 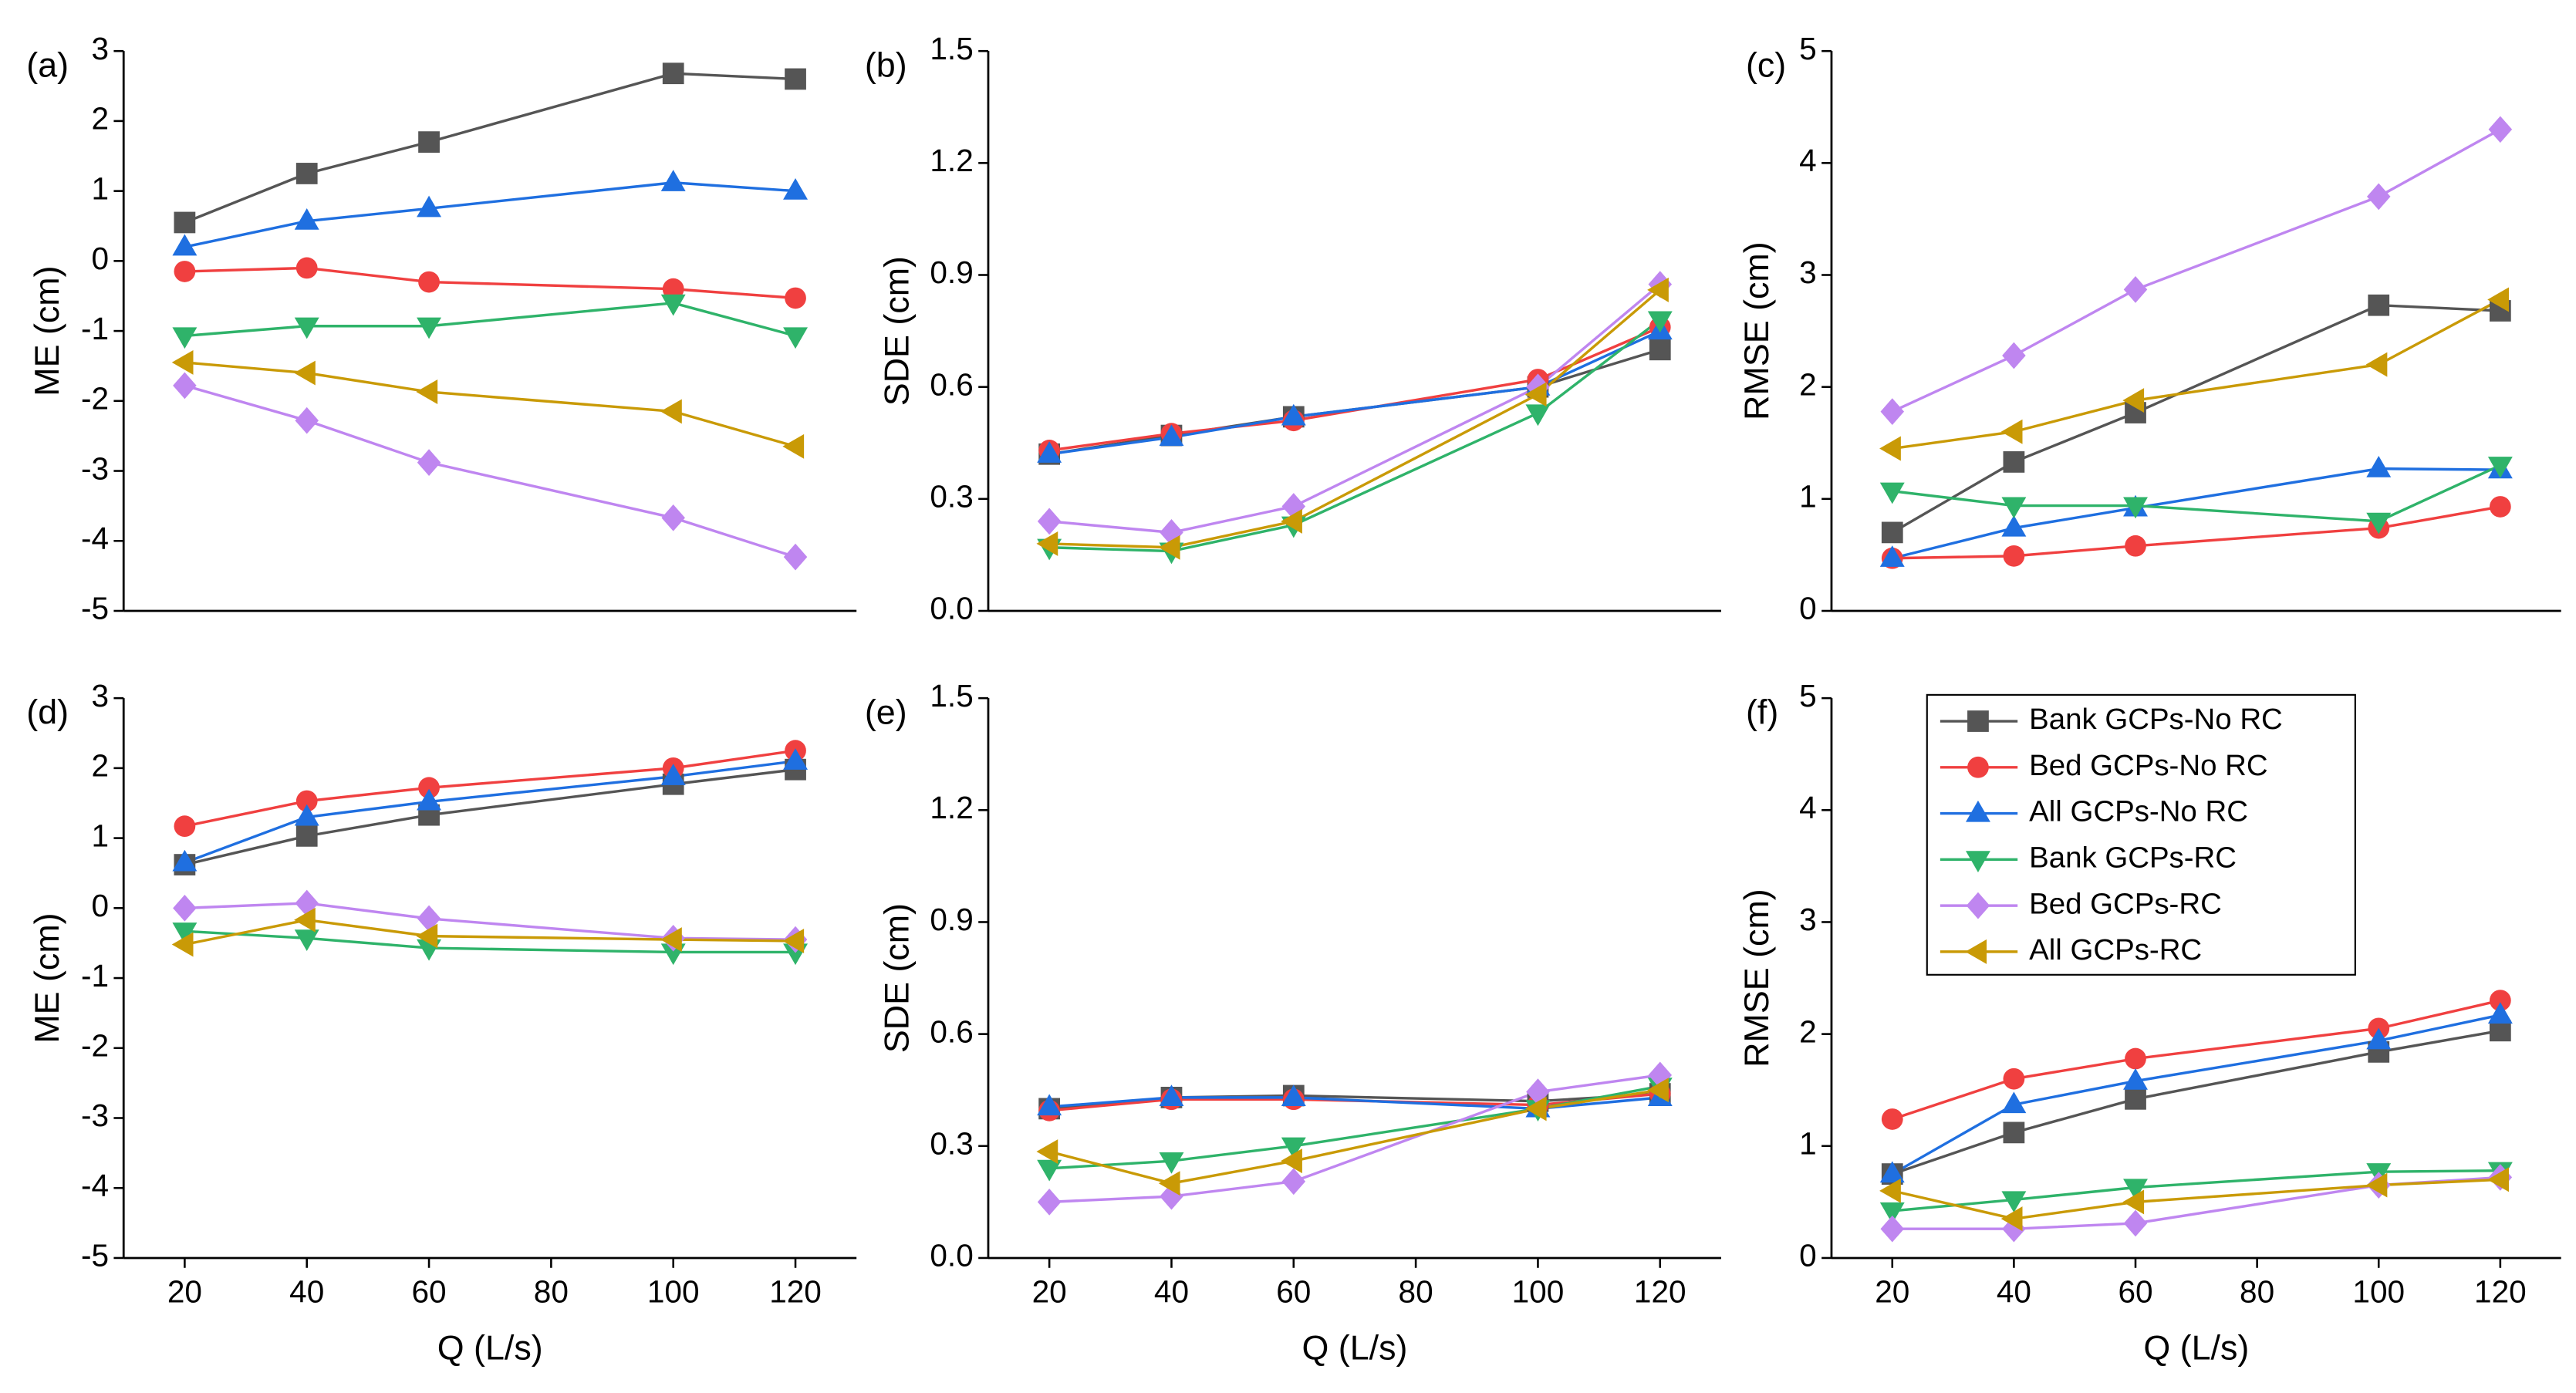 What do you see at coordinates (951, 609) in the screenshot?
I see `y-tick-label: 0.0` at bounding box center [951, 609].